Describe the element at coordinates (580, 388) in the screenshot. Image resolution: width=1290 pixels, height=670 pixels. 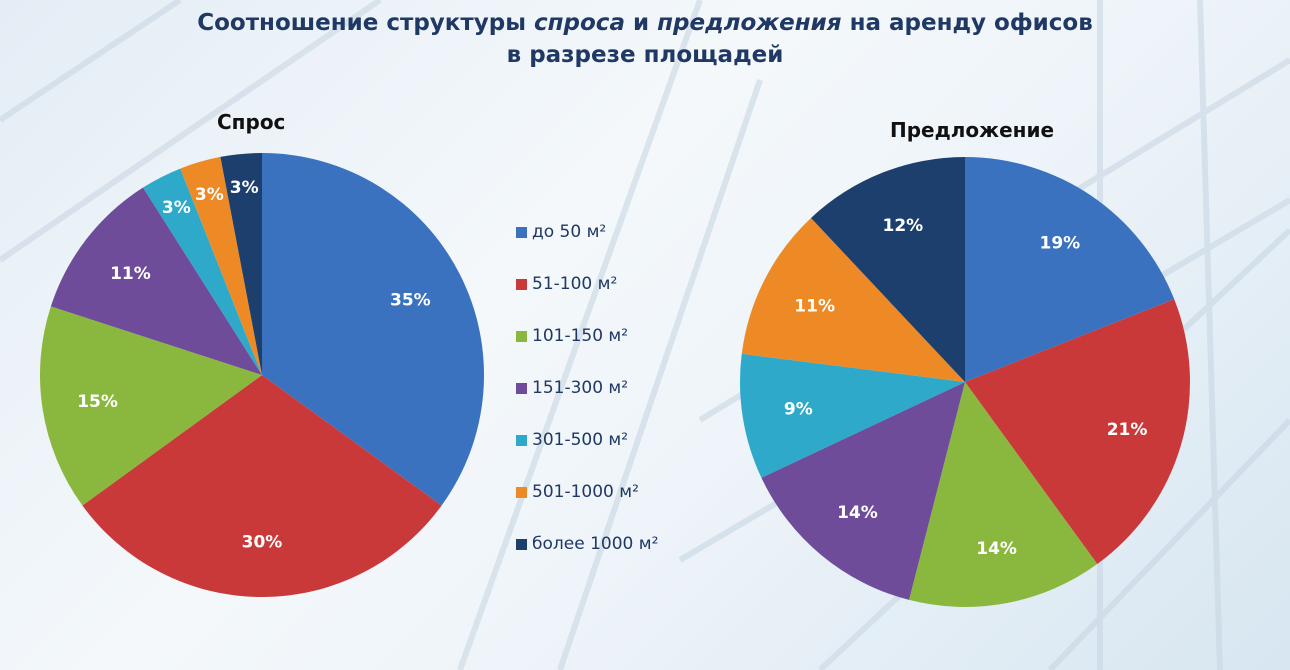
I see `legend-label: 151-300 м²` at that location.